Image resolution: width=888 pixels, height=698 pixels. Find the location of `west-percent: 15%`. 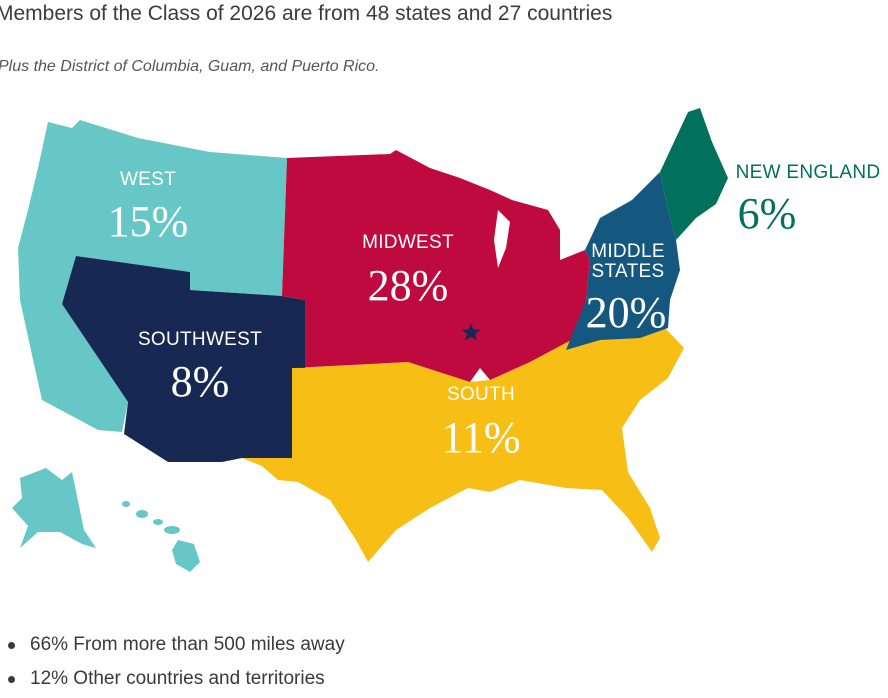

west-percent: 15% is located at coordinates (148, 221).